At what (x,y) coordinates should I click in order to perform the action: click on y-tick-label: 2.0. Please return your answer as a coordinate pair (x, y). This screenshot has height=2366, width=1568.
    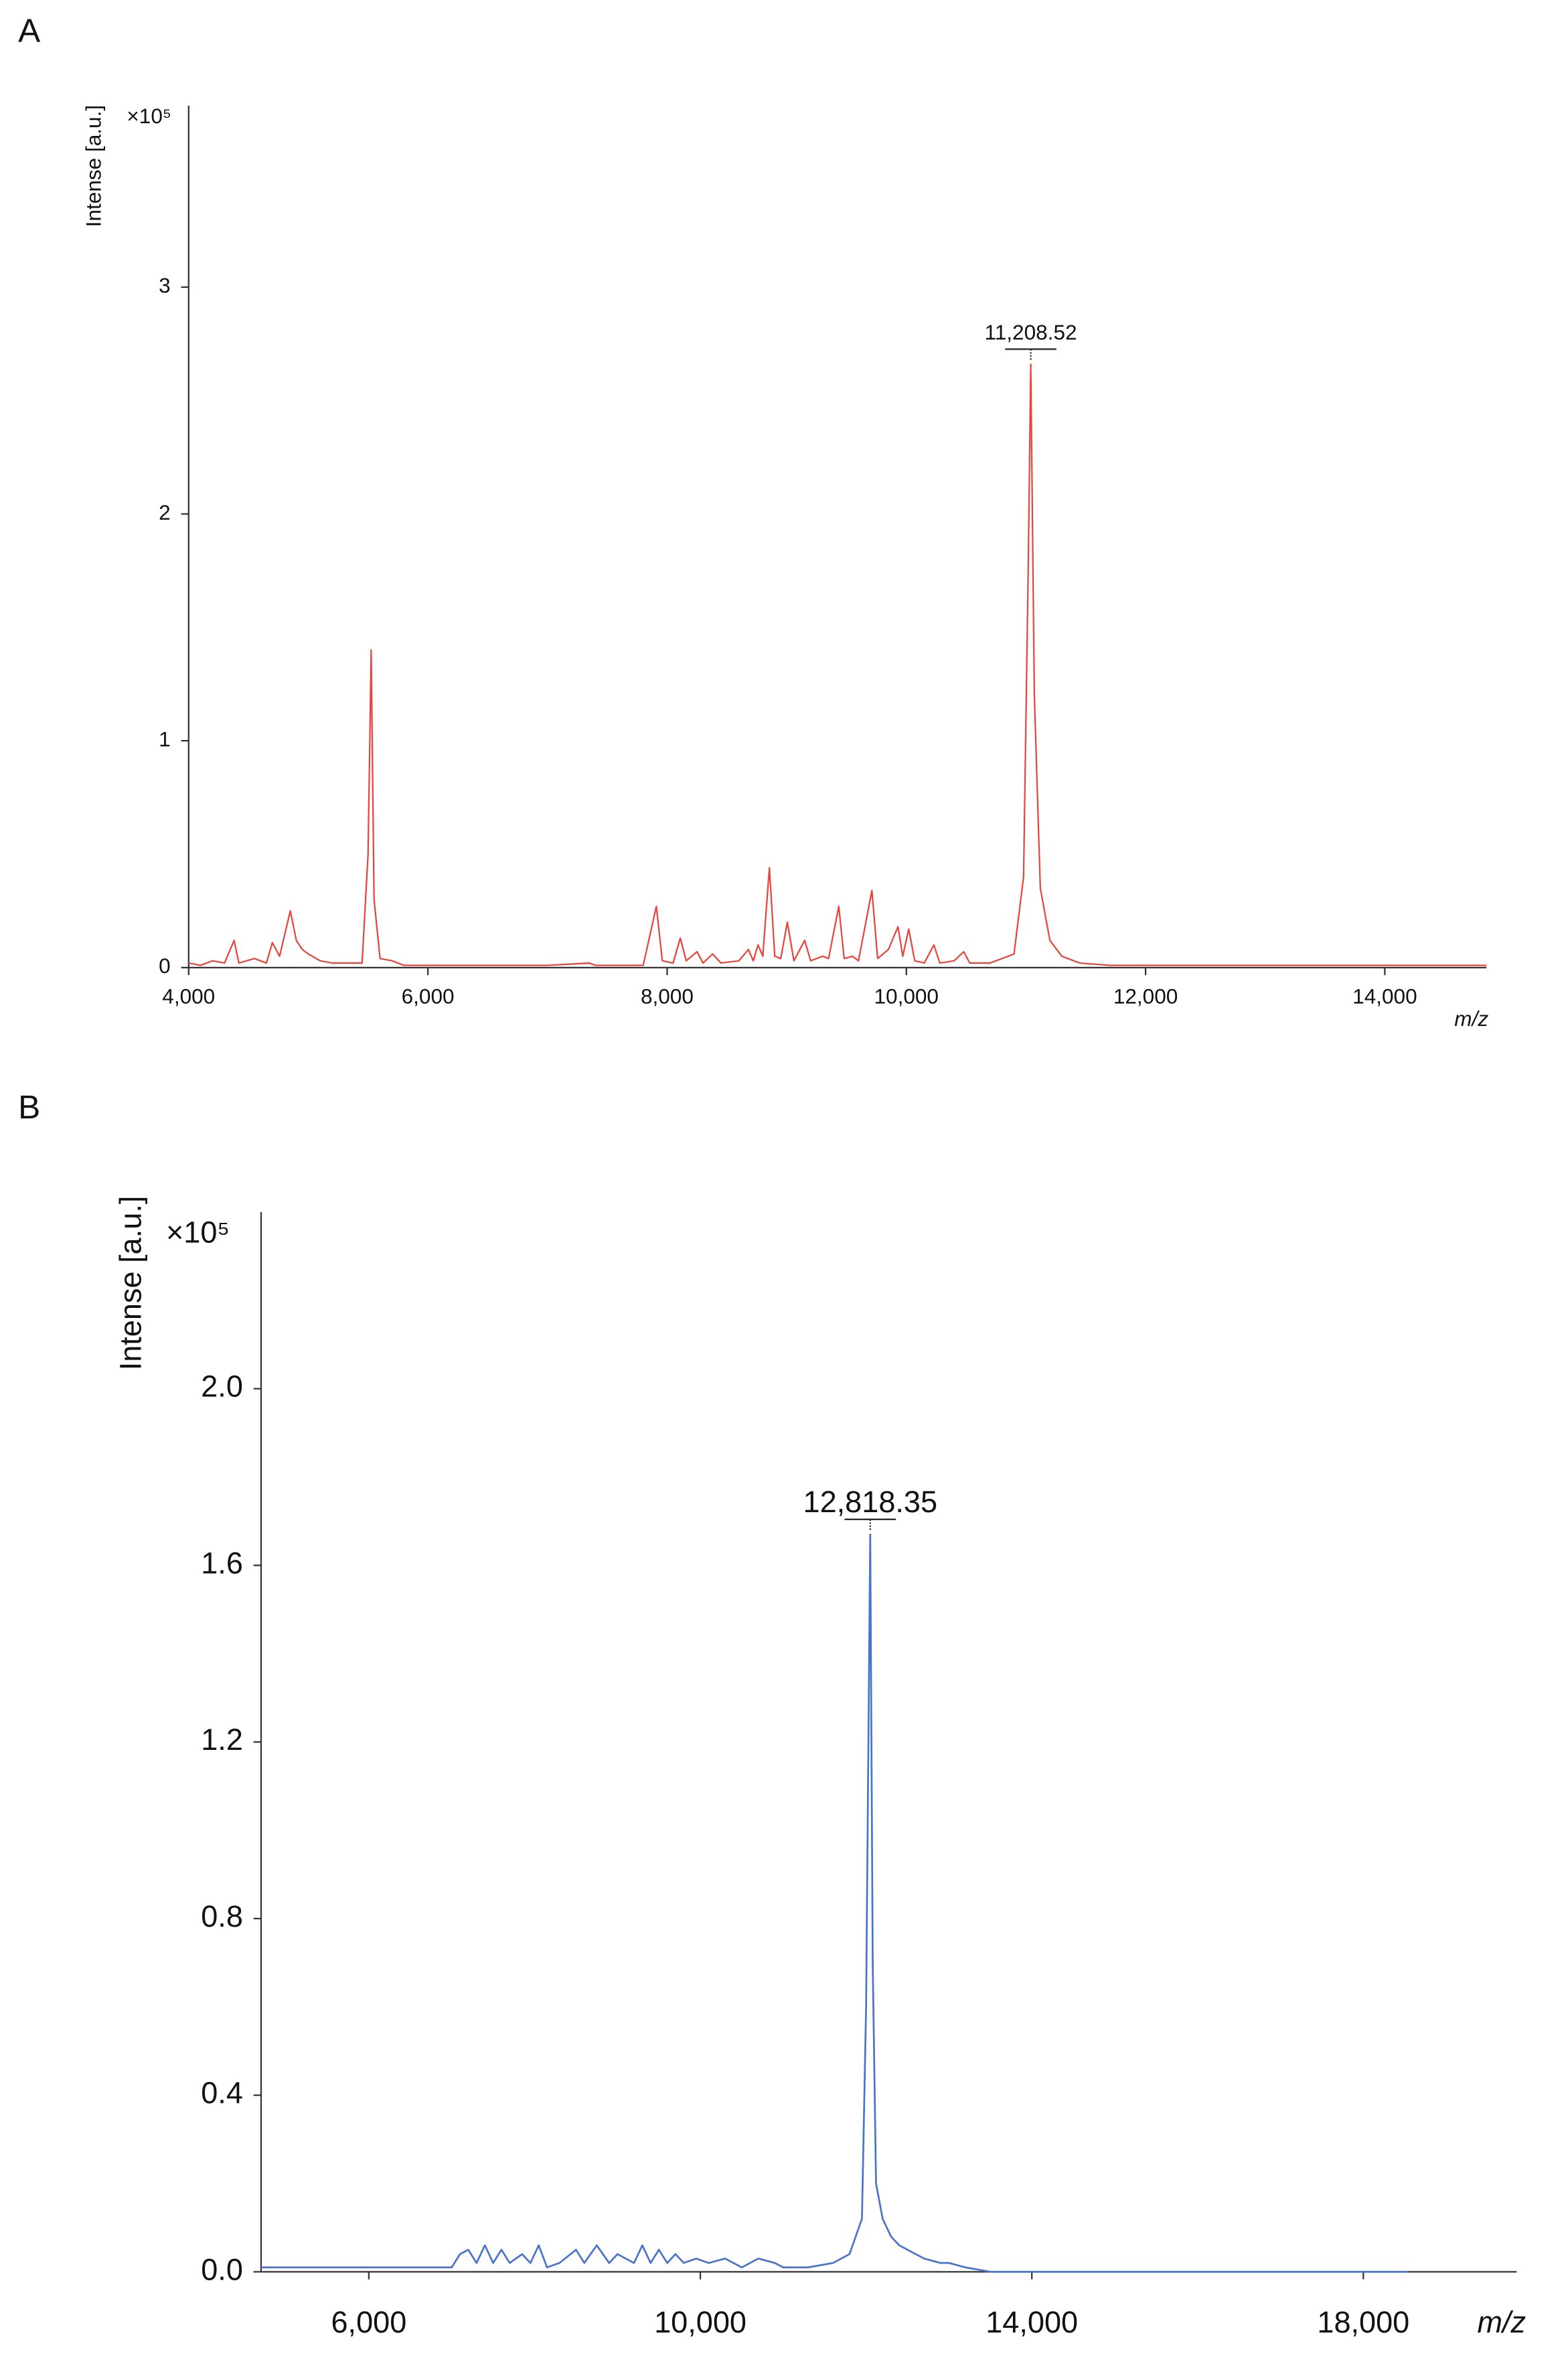
    Looking at the image, I should click on (222, 1387).